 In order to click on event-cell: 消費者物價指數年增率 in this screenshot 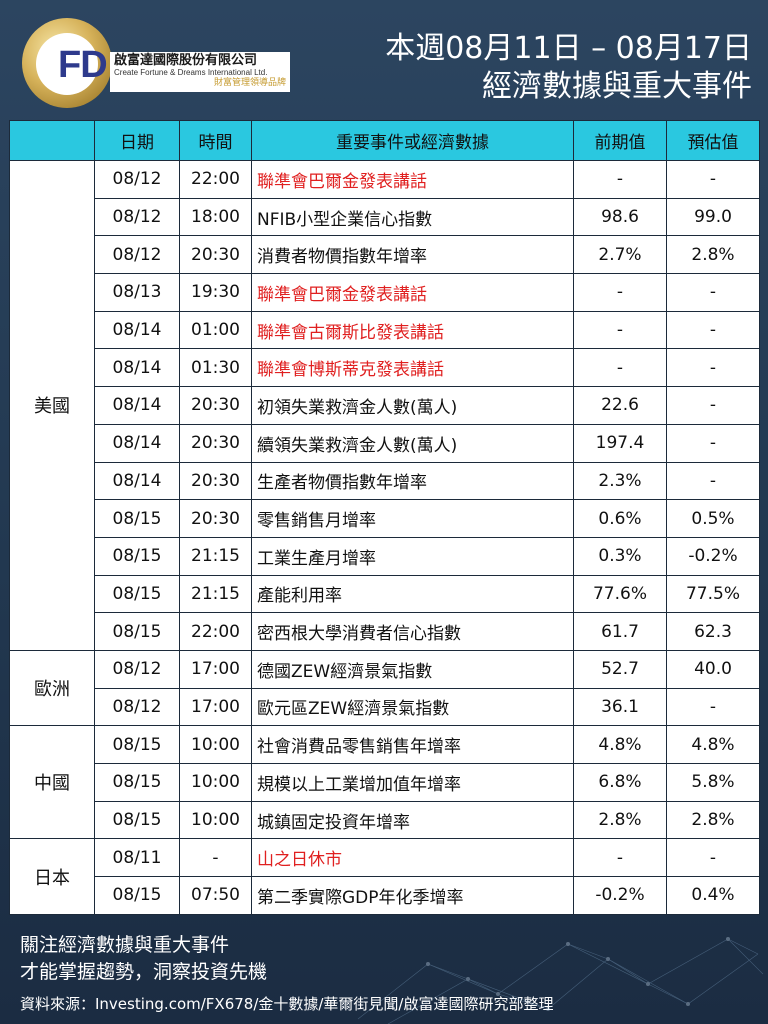, I will do `click(412, 255)`.